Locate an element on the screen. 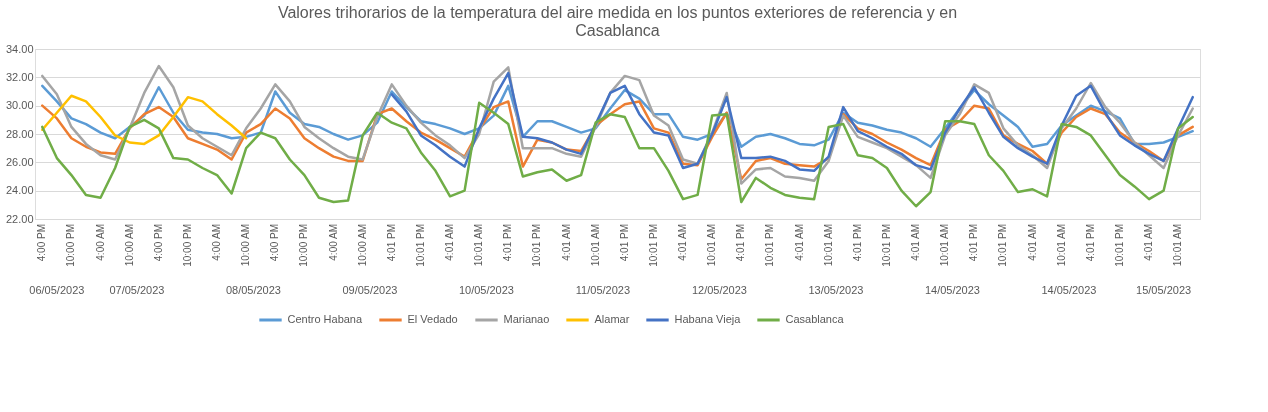 Image resolution: width=1268 pixels, height=412 pixels. text: 09/05/2023 is located at coordinates (370, 290).